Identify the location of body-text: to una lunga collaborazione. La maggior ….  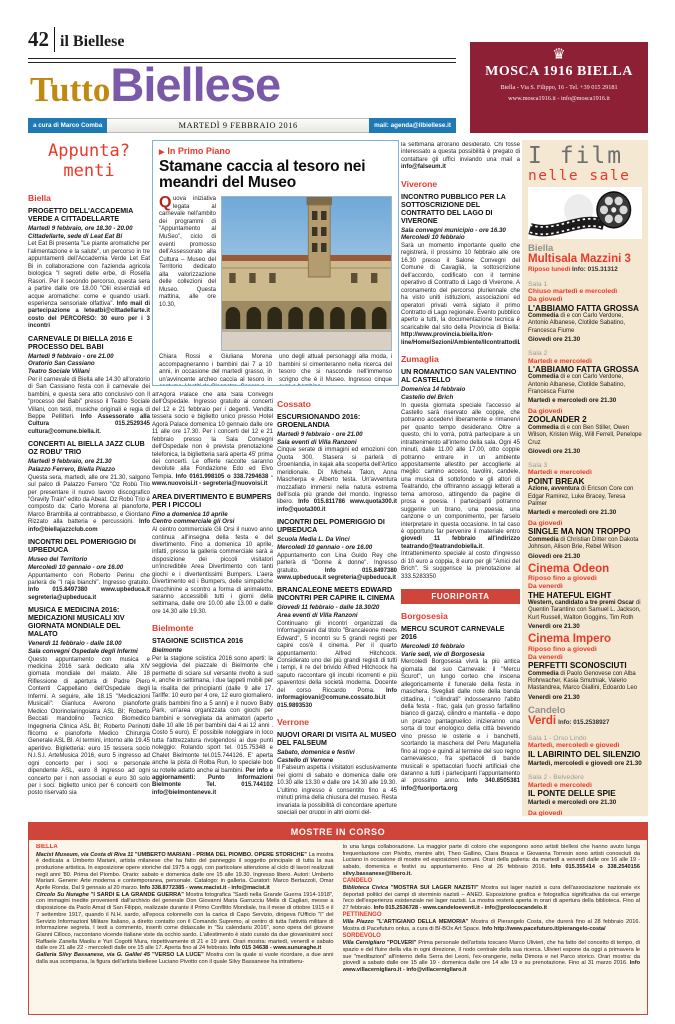
(491, 857).